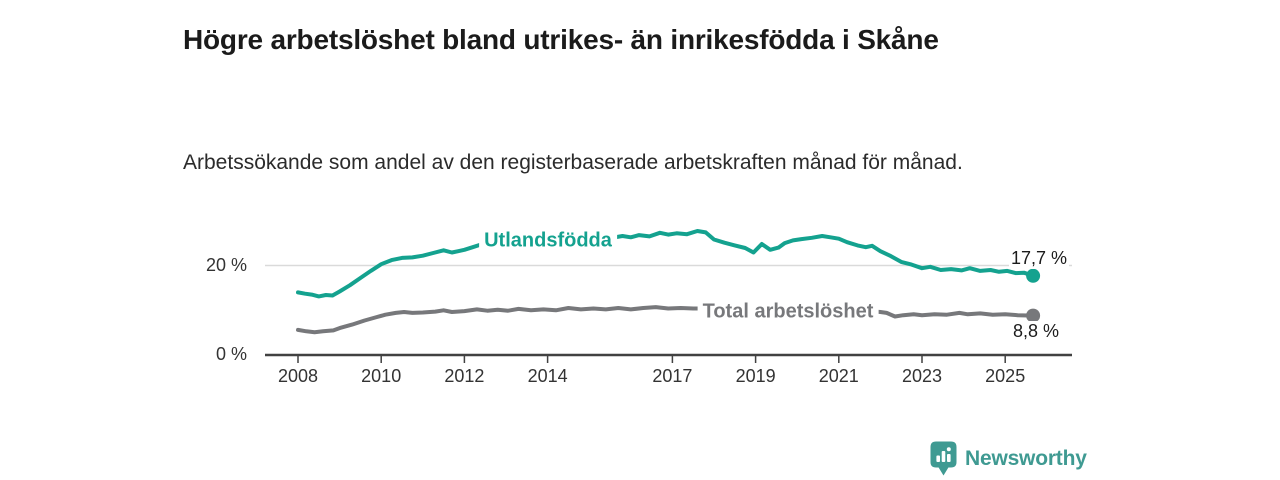  I want to click on x-axis-label-2010: 2010, so click(381, 376).